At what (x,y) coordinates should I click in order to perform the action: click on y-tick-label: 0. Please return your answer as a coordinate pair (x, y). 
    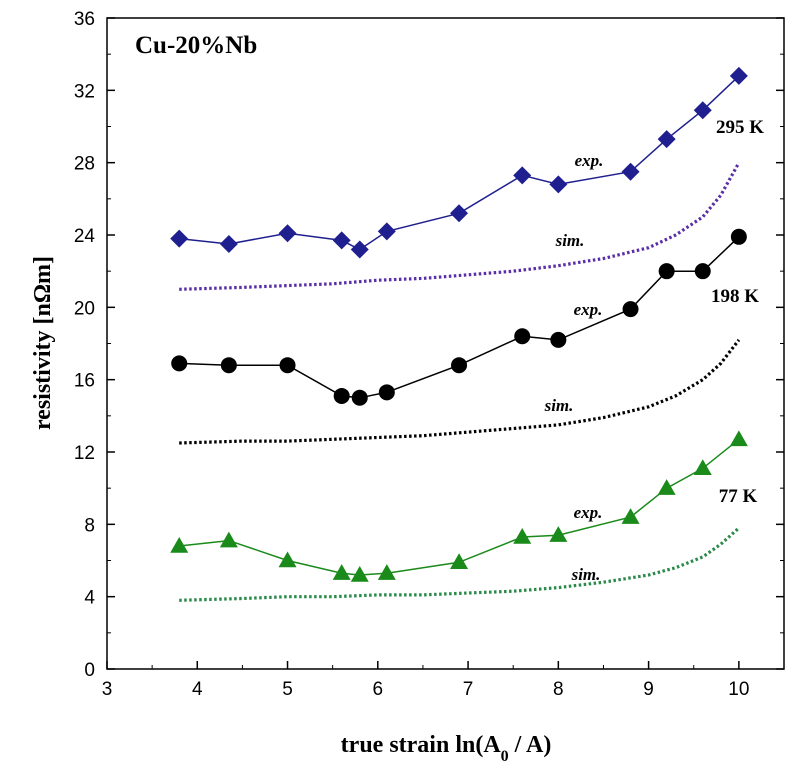
    Looking at the image, I should click on (89, 670).